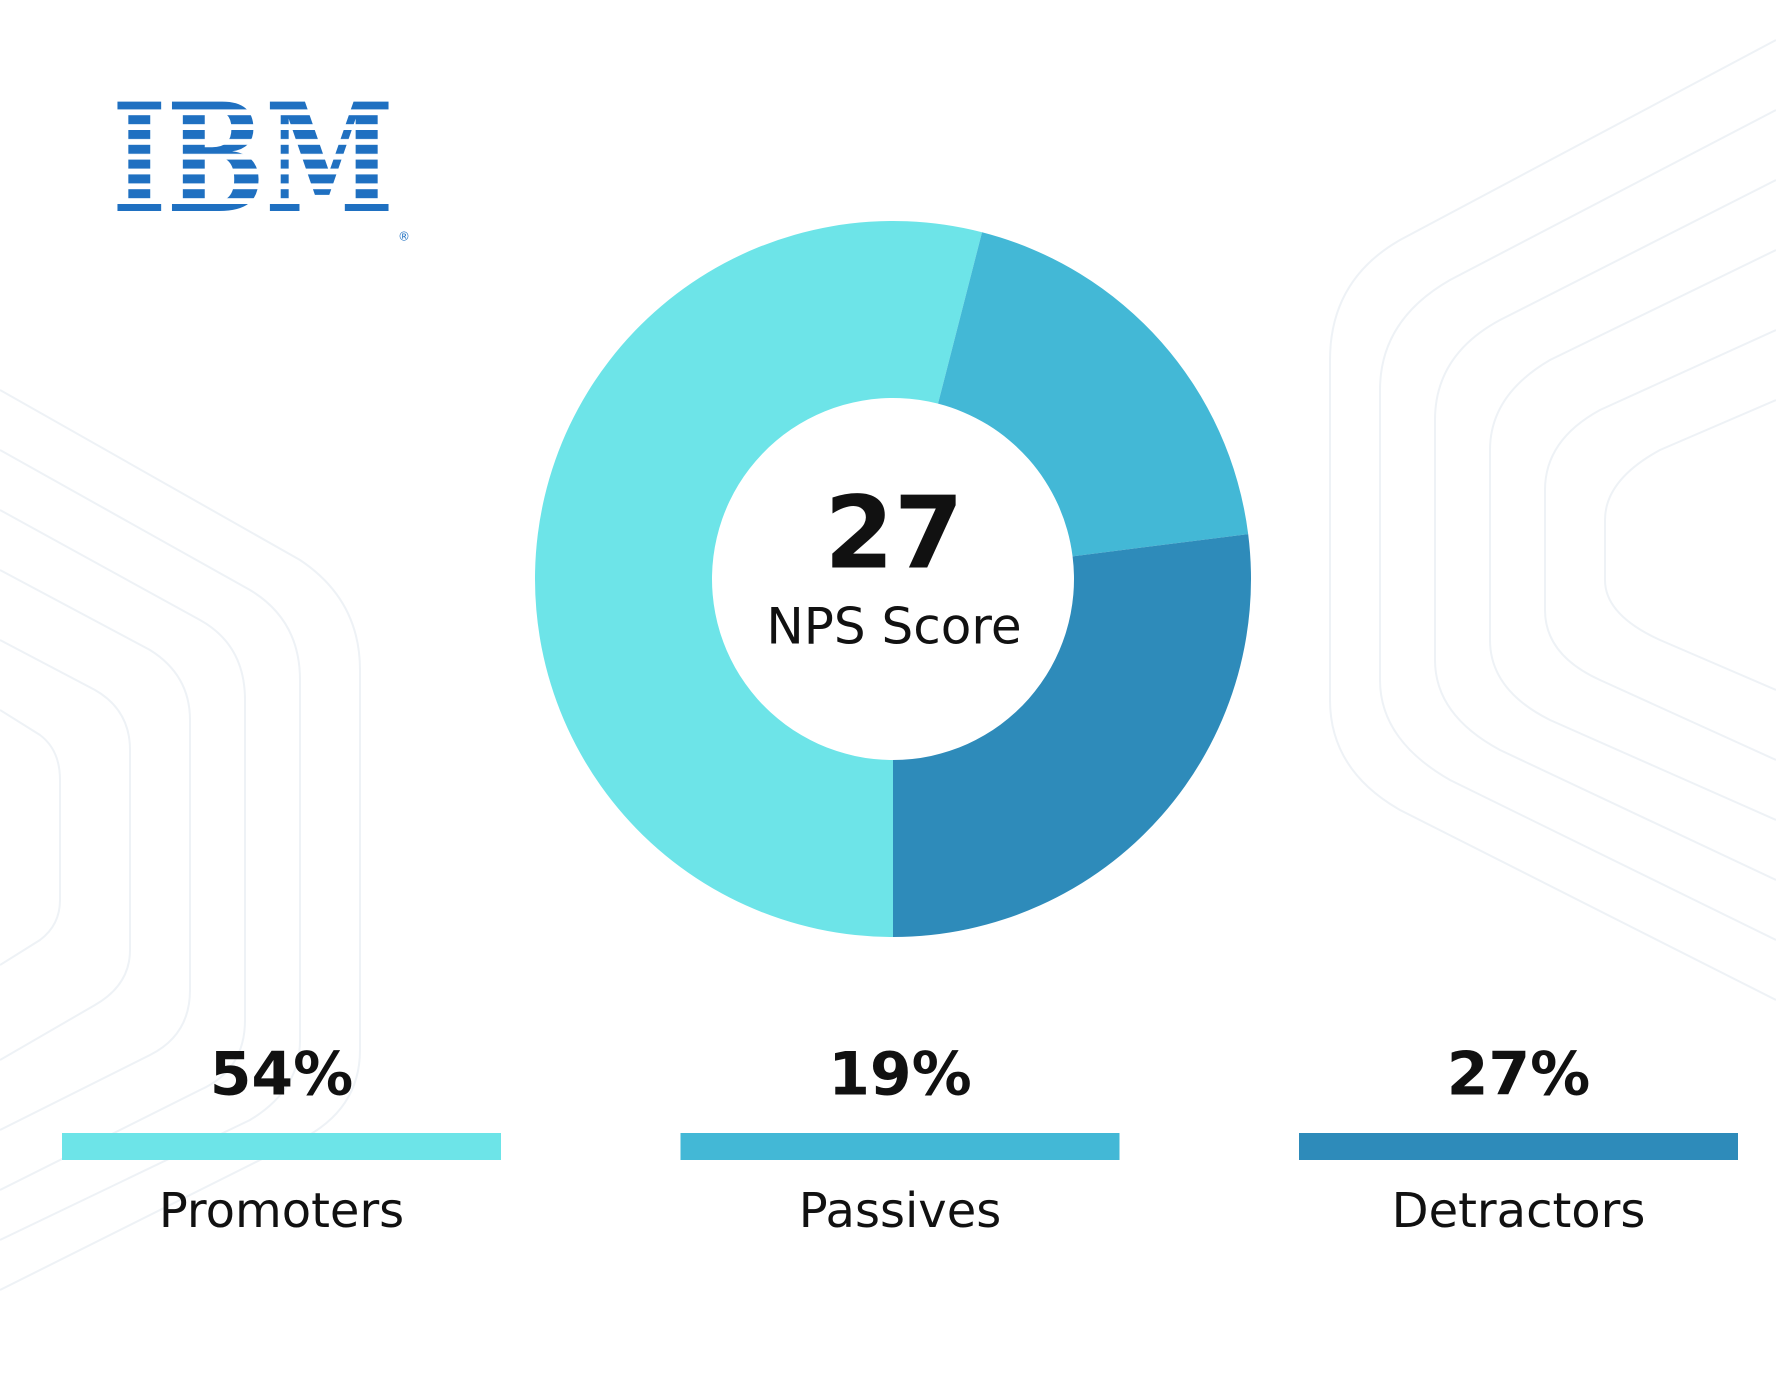 This screenshot has height=1378, width=1776. Describe the element at coordinates (900, 1075) in the screenshot. I see `value-label: 19%` at that location.